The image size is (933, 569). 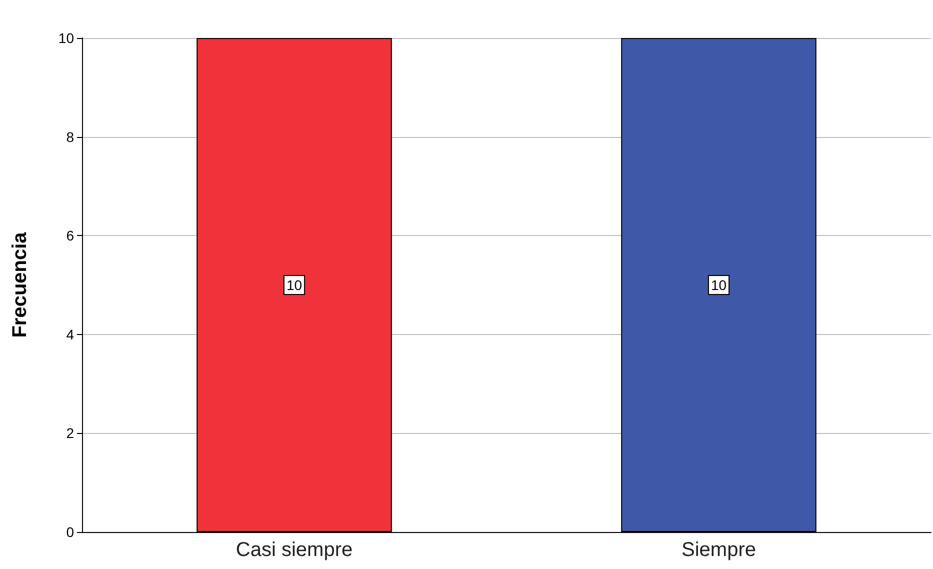 What do you see at coordinates (70, 433) in the screenshot?
I see `y-tick-label: 2` at bounding box center [70, 433].